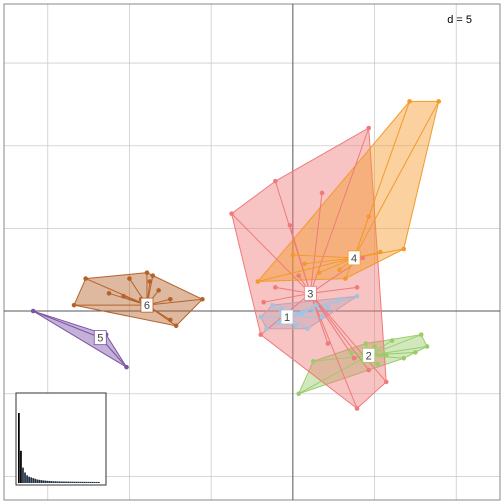  I want to click on eigenvalue-inset, so click(61, 439).